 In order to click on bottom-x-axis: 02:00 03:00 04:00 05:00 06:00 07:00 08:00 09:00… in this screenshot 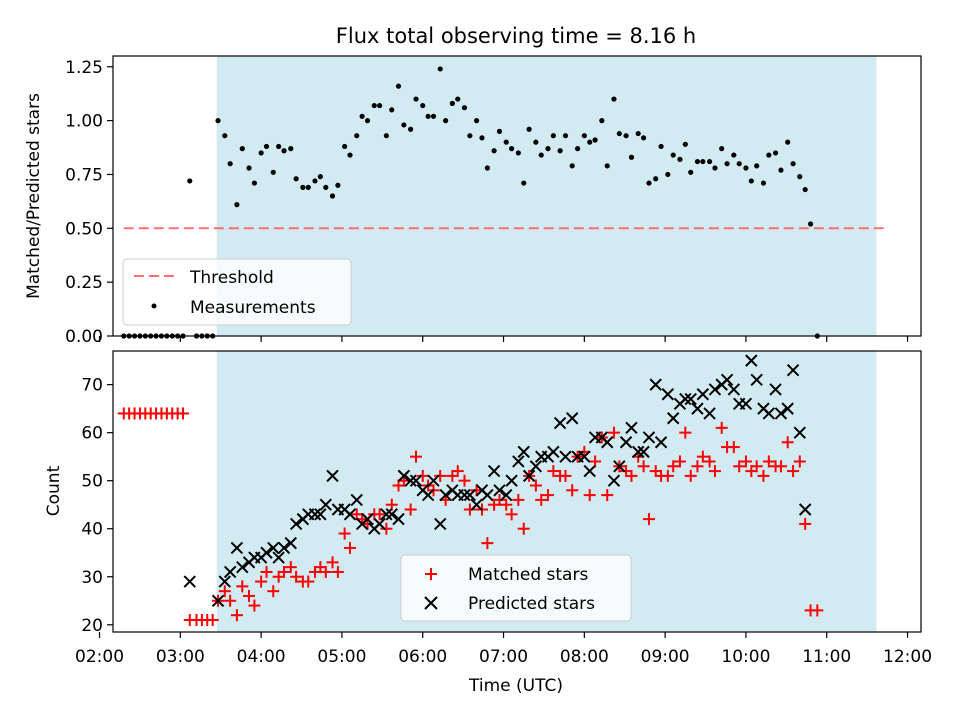, I will do `click(503, 649)`.